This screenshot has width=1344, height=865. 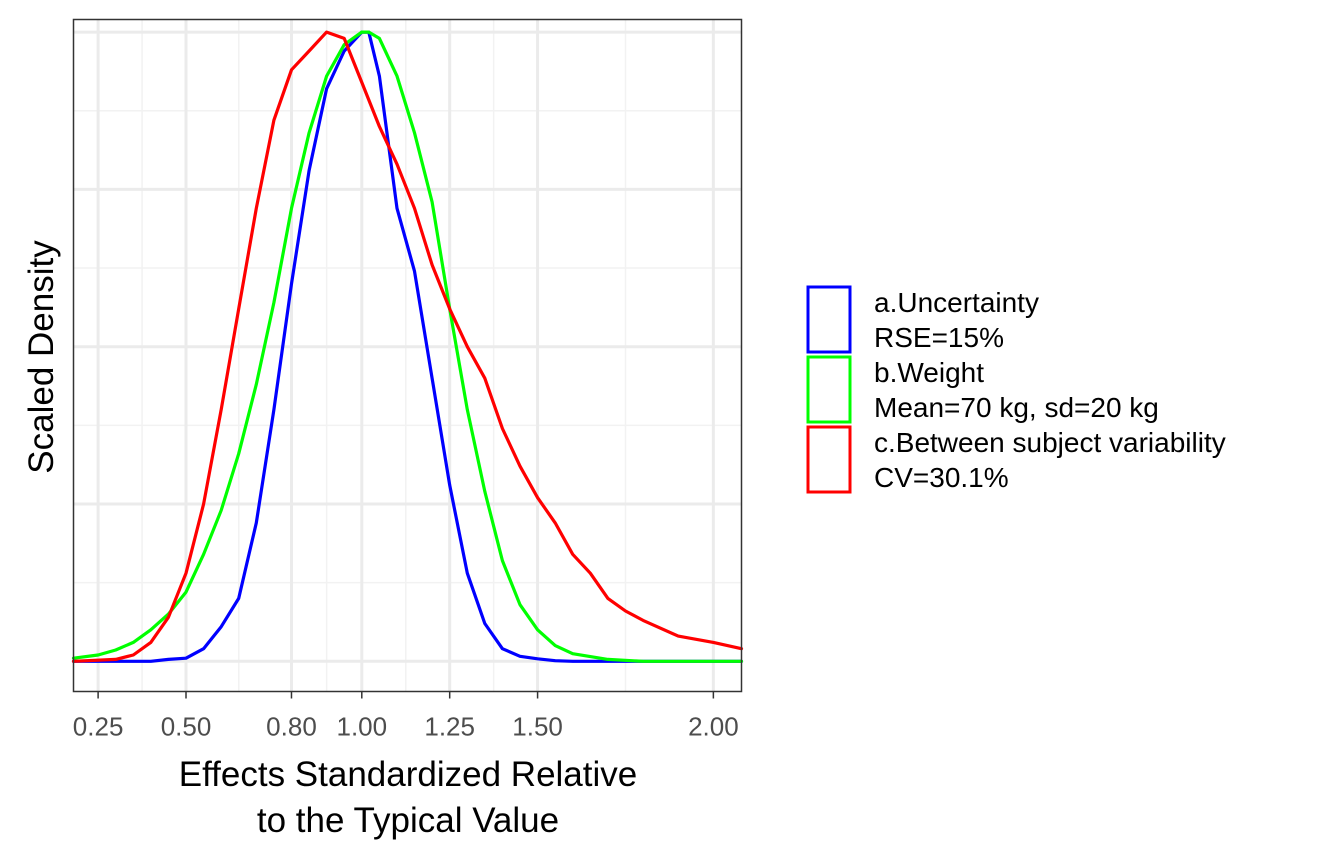 I want to click on x-axis-title-line-2: to the Typical Value, so click(x=408, y=820).